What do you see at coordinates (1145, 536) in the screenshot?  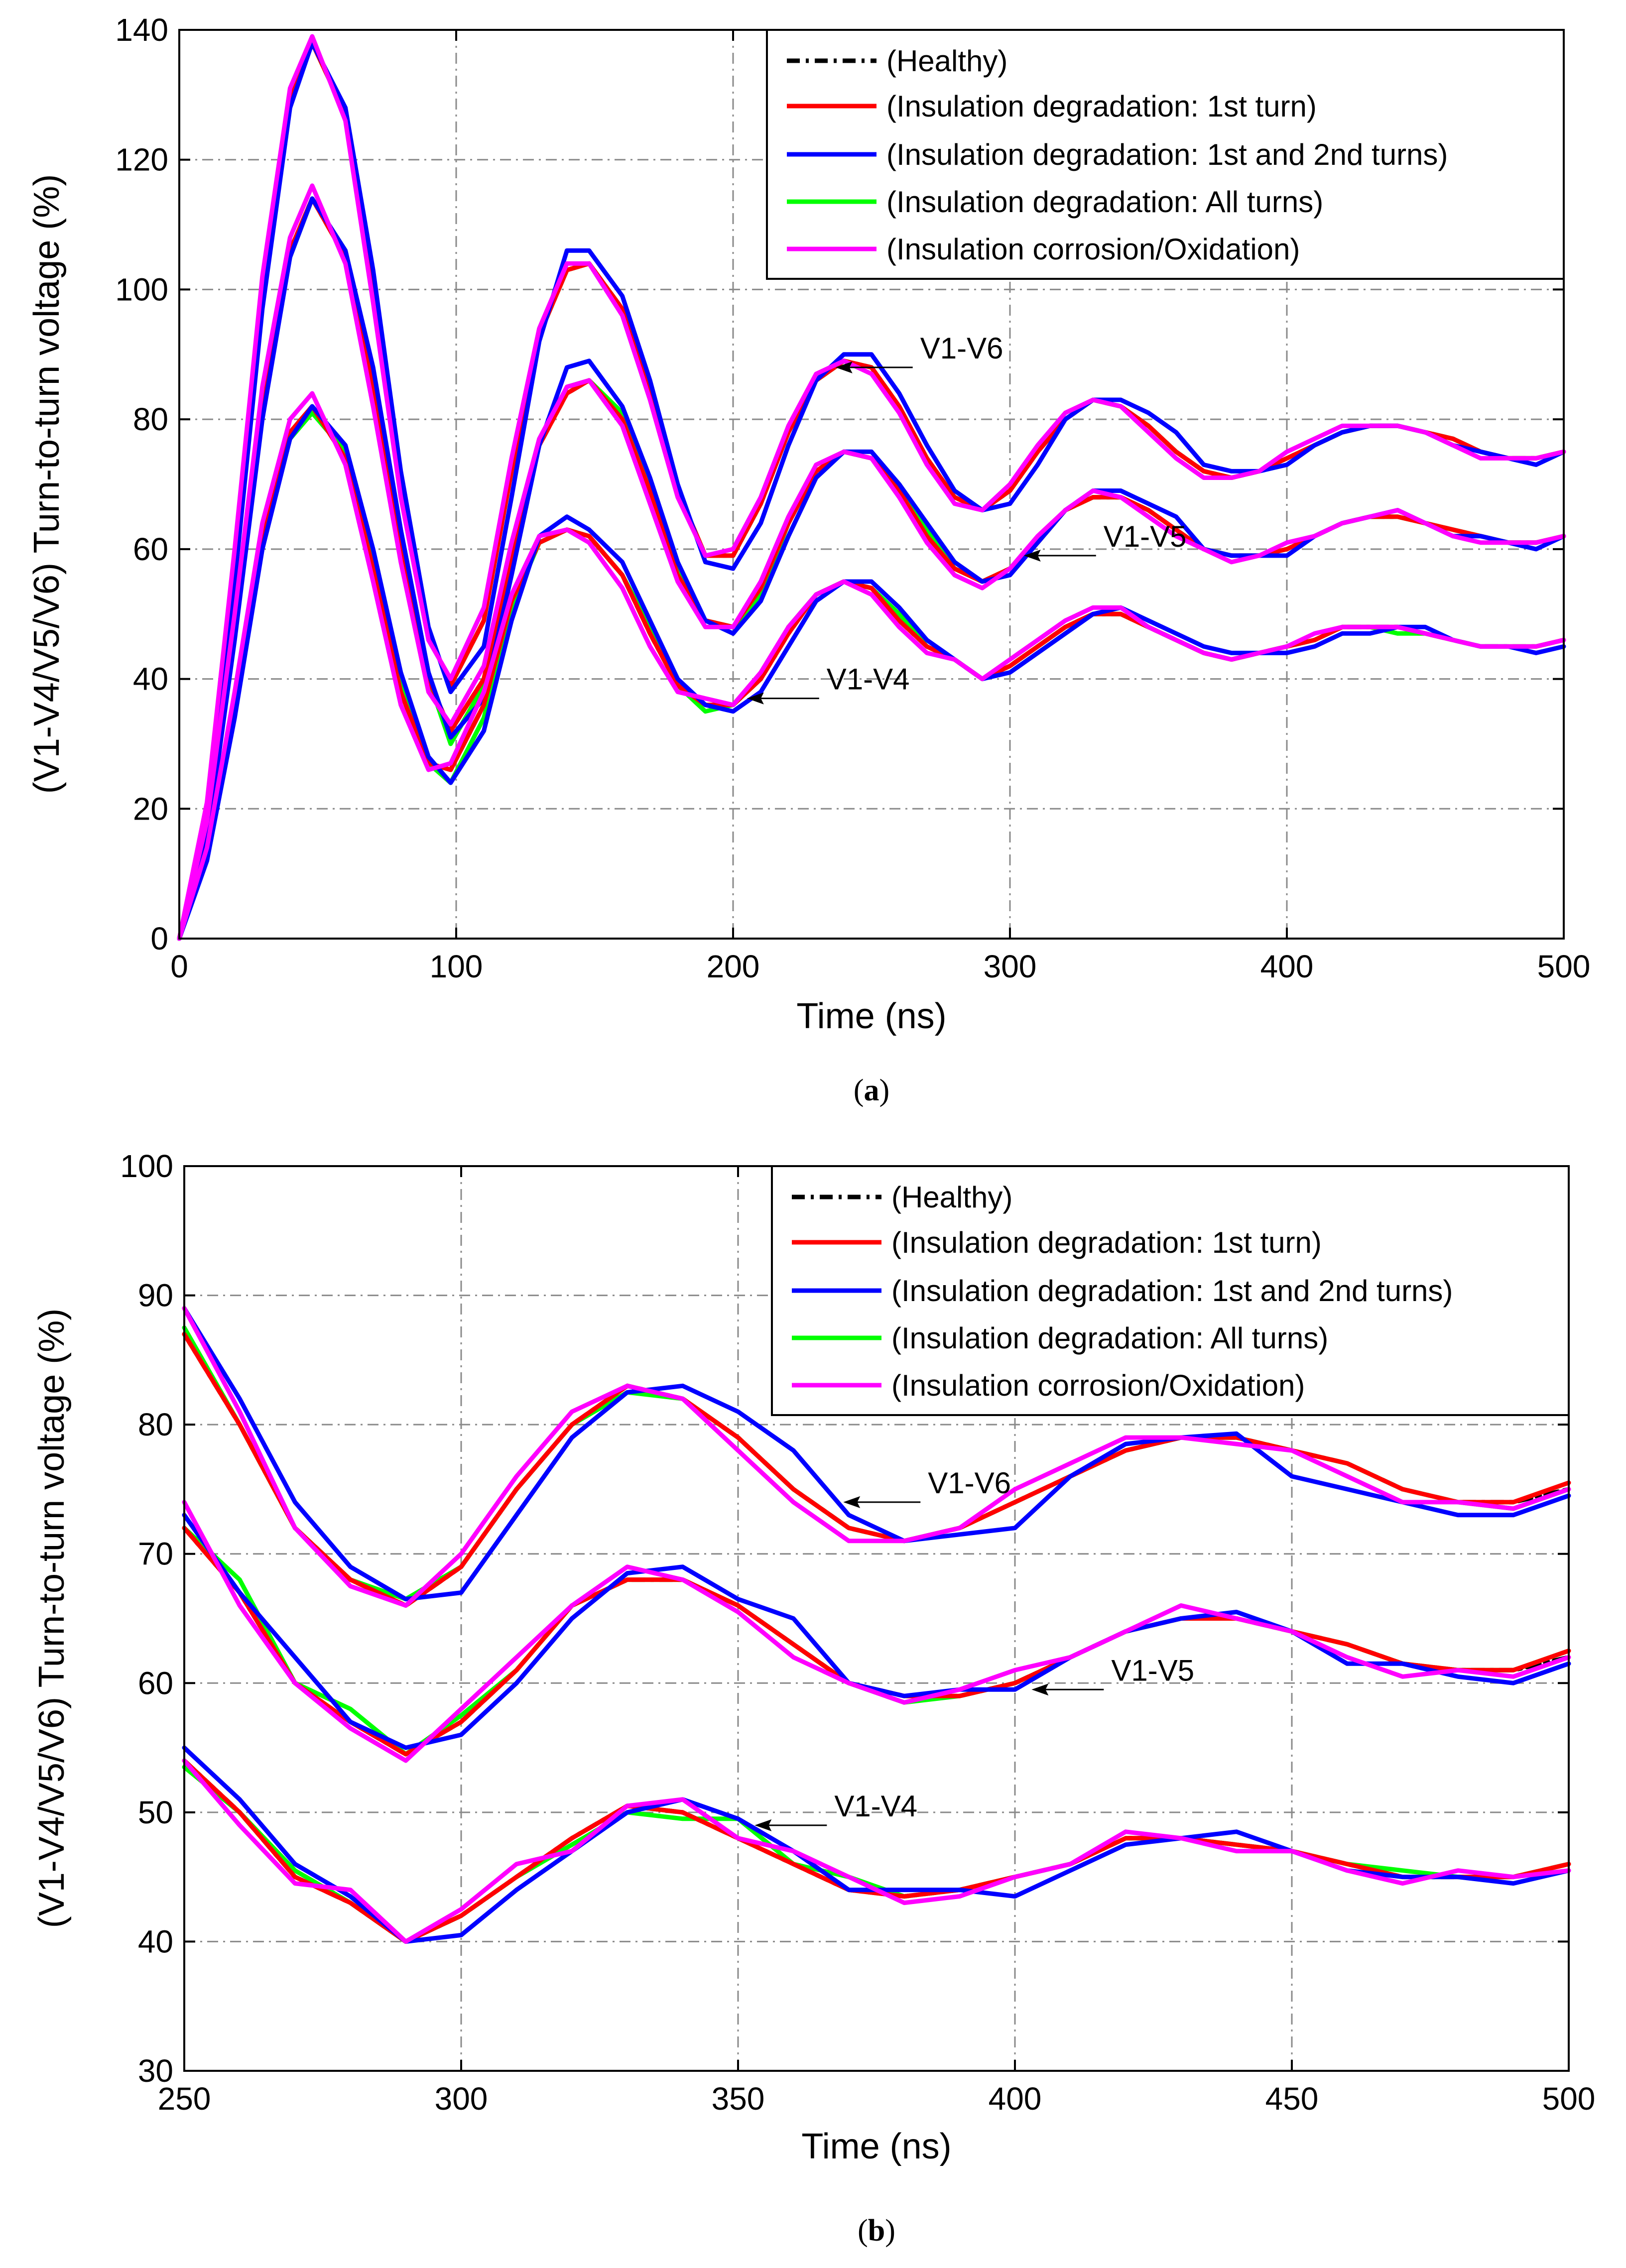 I see `panel-a-annotation-v1-v5-label: V1-V5` at bounding box center [1145, 536].